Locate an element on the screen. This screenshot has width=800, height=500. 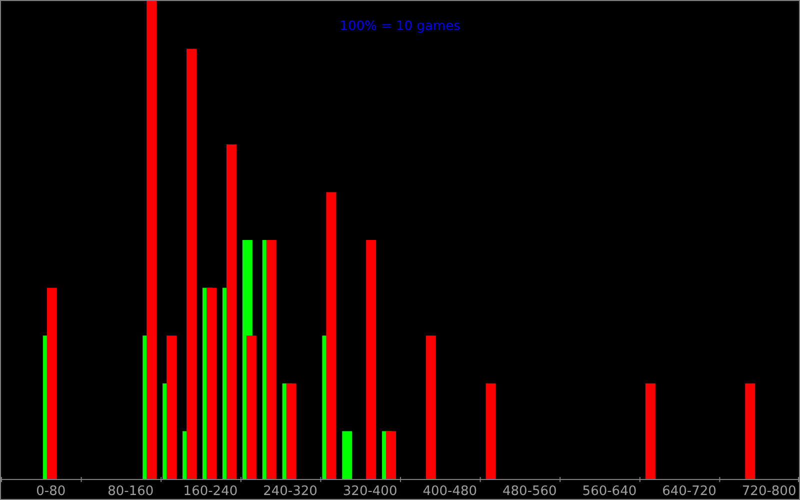
annotation: 100% = 10 games is located at coordinates (400, 26).